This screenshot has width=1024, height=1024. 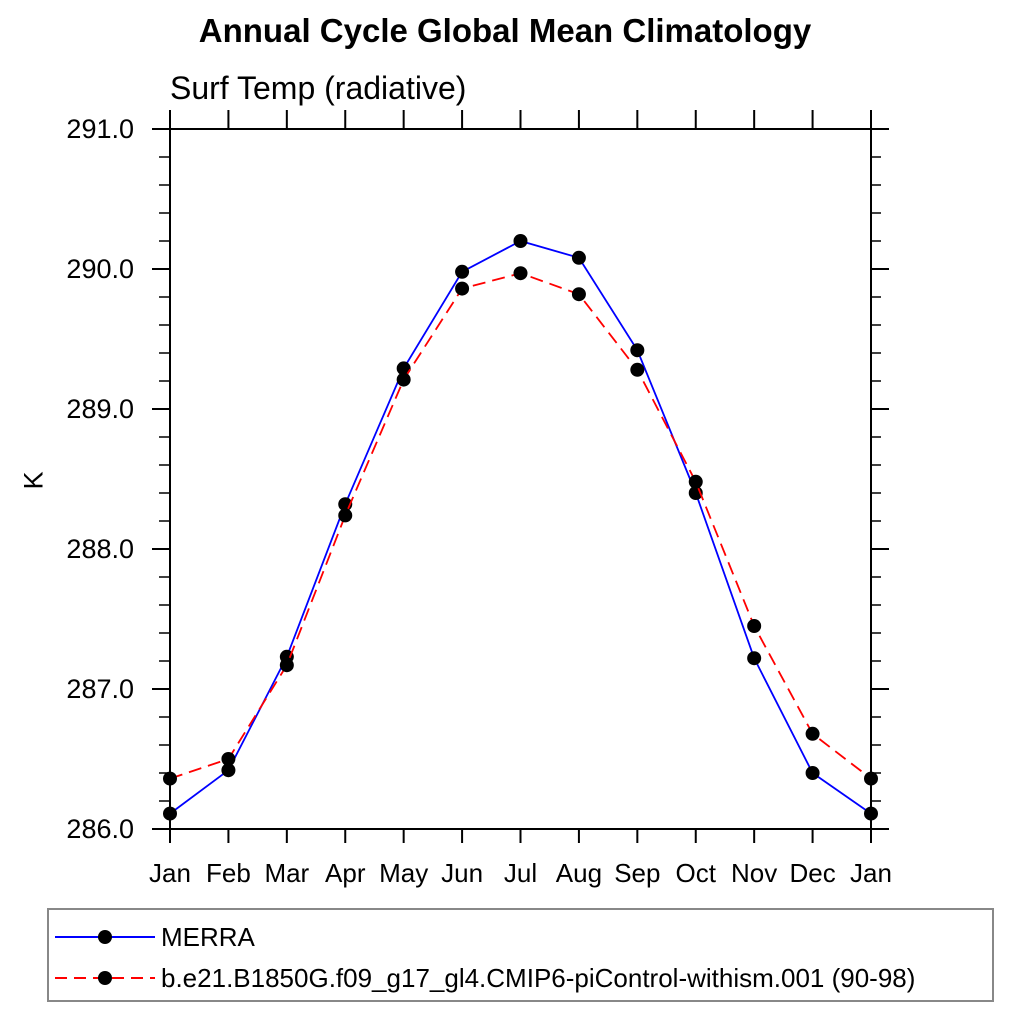 I want to click on chart-subtitle: Surf Temp (radiative), so click(x=318, y=88).